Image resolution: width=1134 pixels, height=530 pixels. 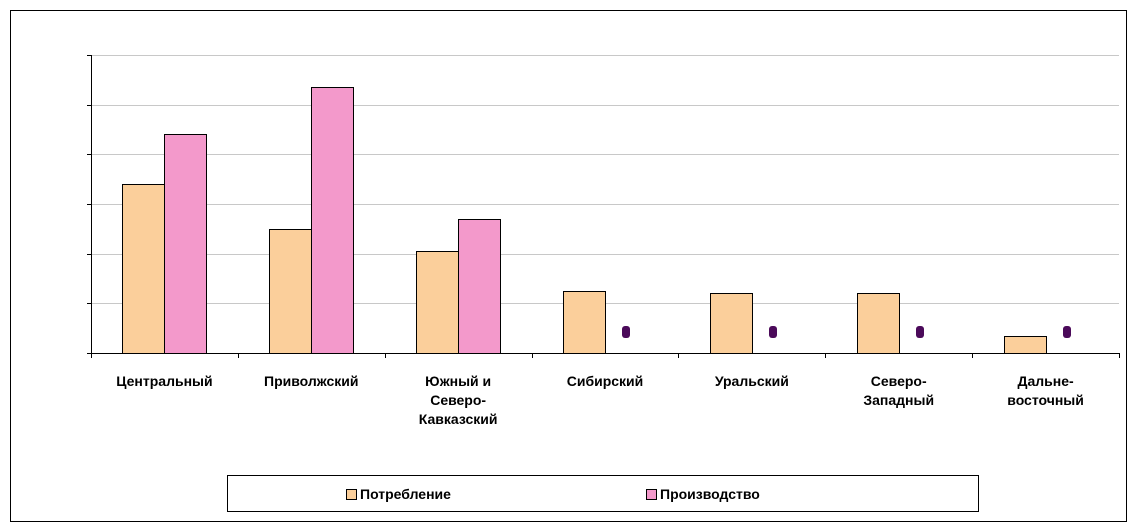 What do you see at coordinates (458, 381) in the screenshot?
I see `category-label-line: Южный и` at bounding box center [458, 381].